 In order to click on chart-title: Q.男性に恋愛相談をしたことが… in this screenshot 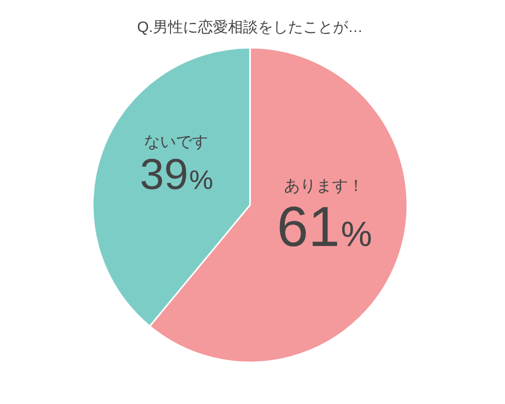, I will do `click(250, 27)`.